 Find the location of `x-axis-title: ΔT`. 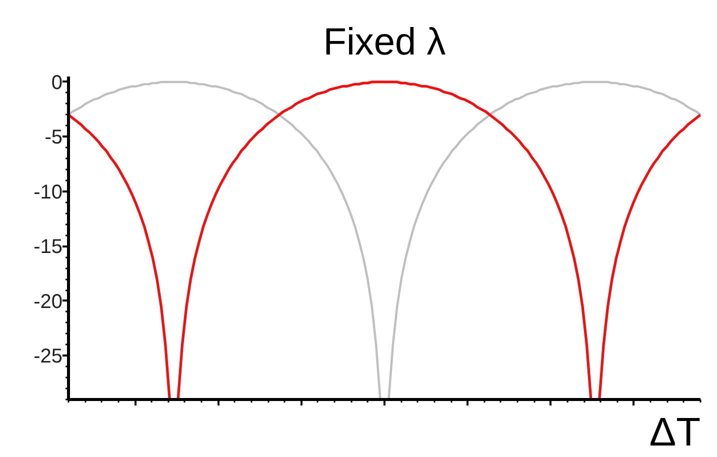

x-axis-title: ΔT is located at coordinates (675, 432).